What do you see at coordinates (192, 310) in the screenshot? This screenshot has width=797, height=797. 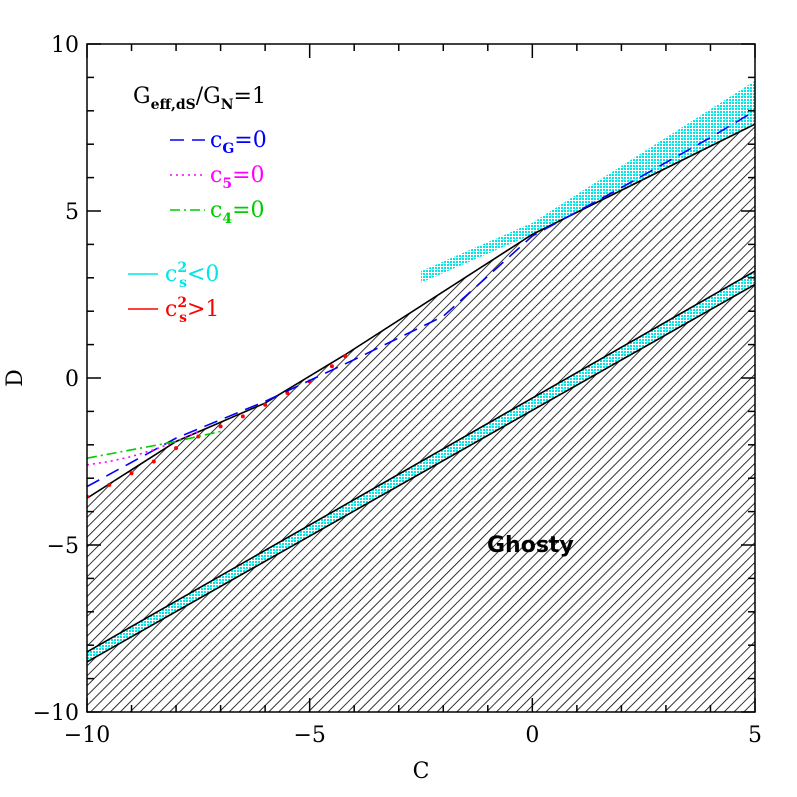 I see `legend-entry: c2 s>1` at bounding box center [192, 310].